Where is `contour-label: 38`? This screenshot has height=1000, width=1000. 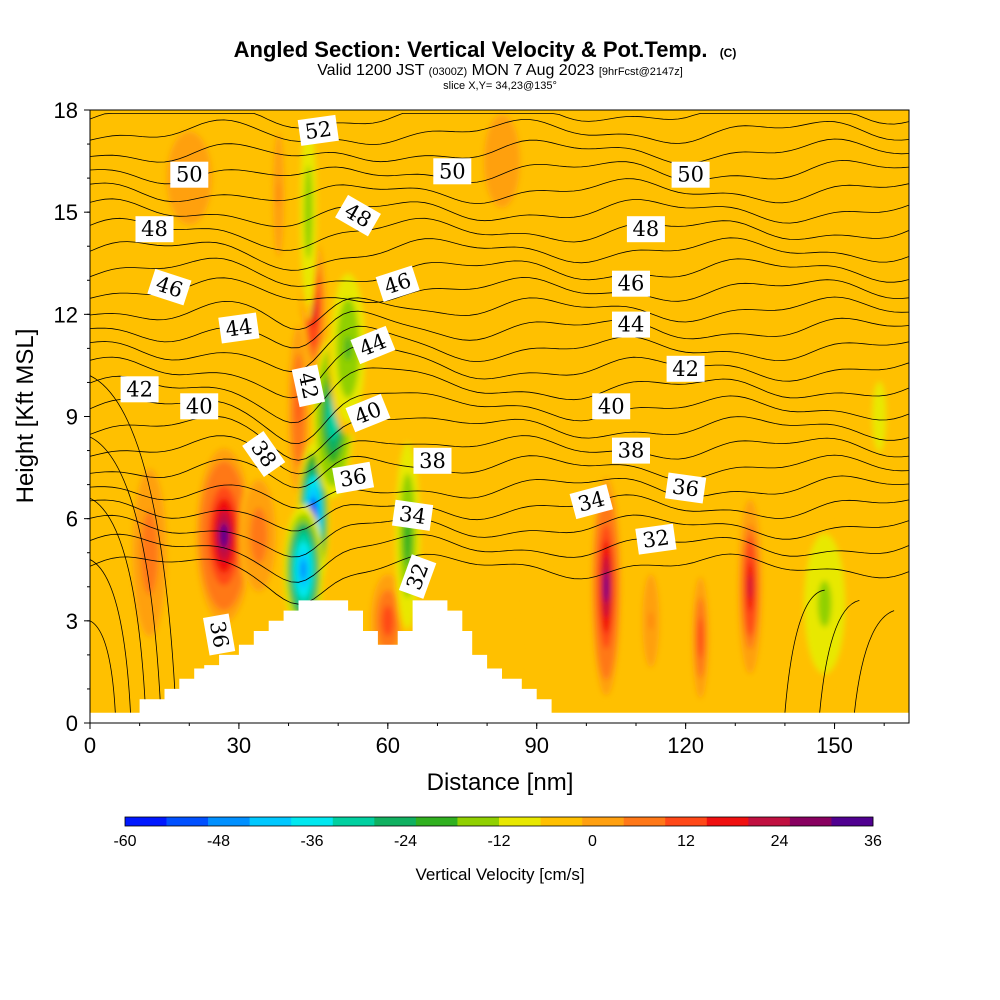 contour-label: 38 is located at coordinates (631, 450).